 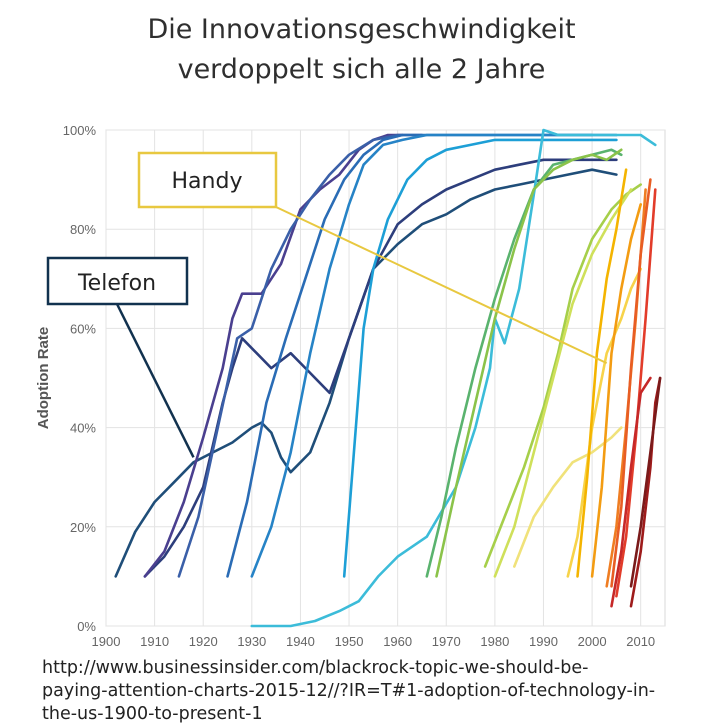 I want to click on x-tick-label: 1920, so click(x=203, y=641).